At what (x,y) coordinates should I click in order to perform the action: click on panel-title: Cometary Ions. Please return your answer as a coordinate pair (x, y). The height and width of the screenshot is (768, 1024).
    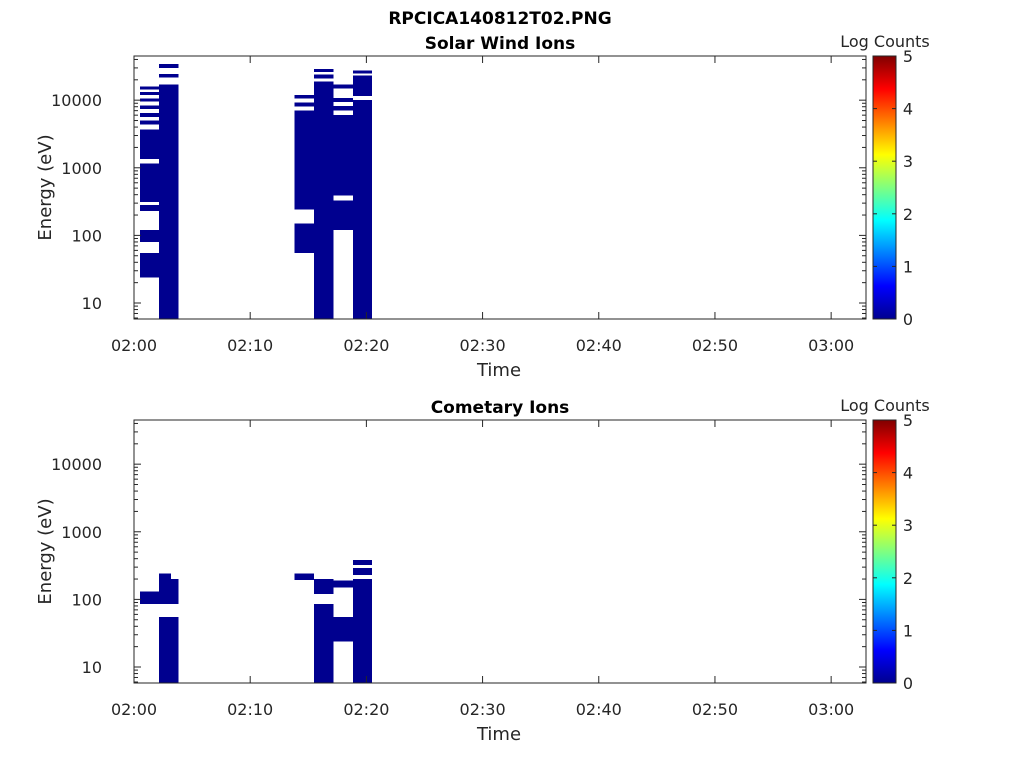
    Looking at the image, I should click on (500, 408).